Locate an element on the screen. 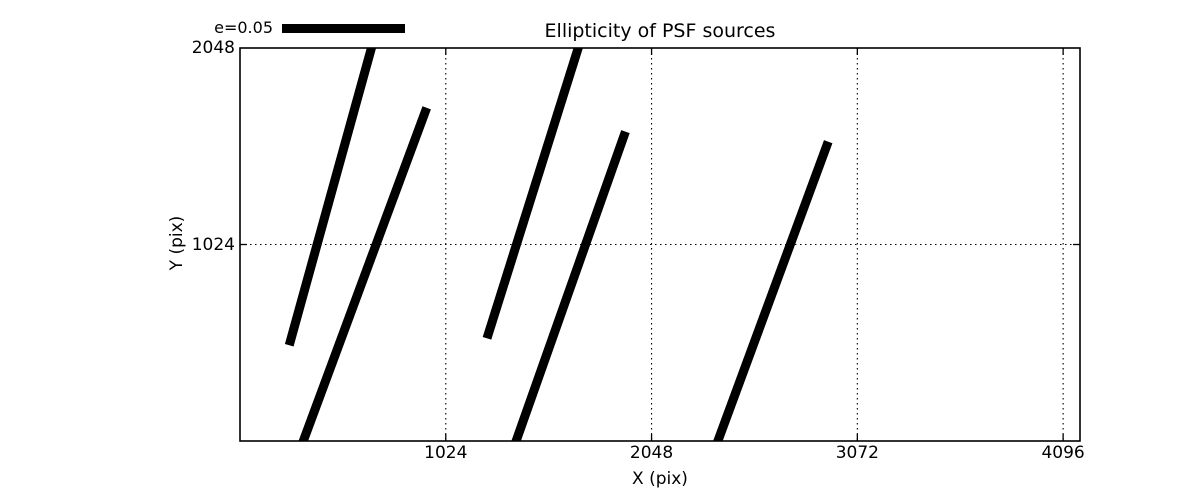 The width and height of the screenshot is (1200, 490). y-tick-label-2048: 2048 is located at coordinates (213, 48).